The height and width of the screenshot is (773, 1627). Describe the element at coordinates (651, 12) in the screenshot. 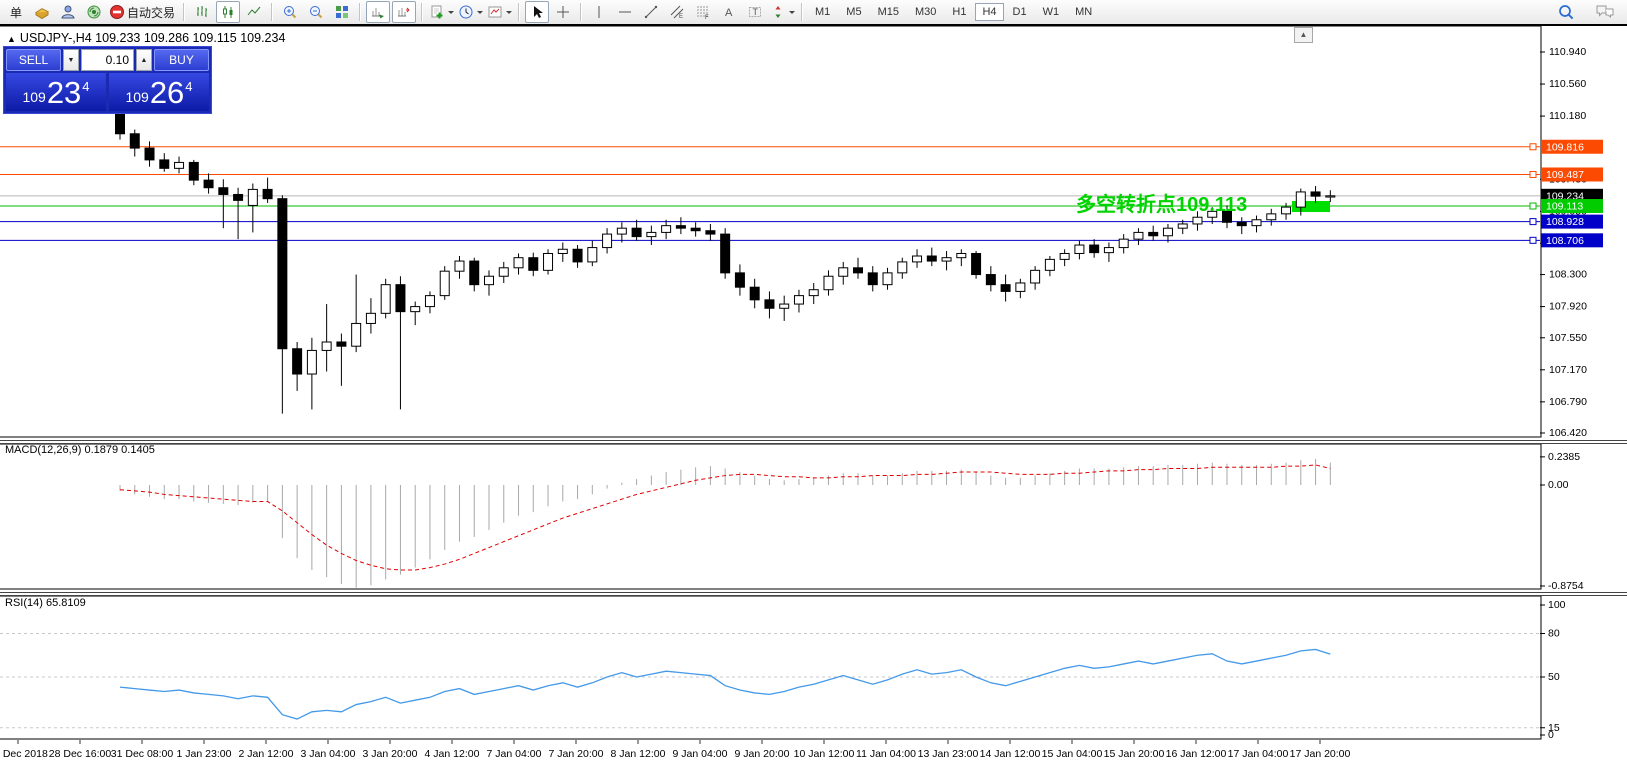

I see `trendline-icon` at that location.